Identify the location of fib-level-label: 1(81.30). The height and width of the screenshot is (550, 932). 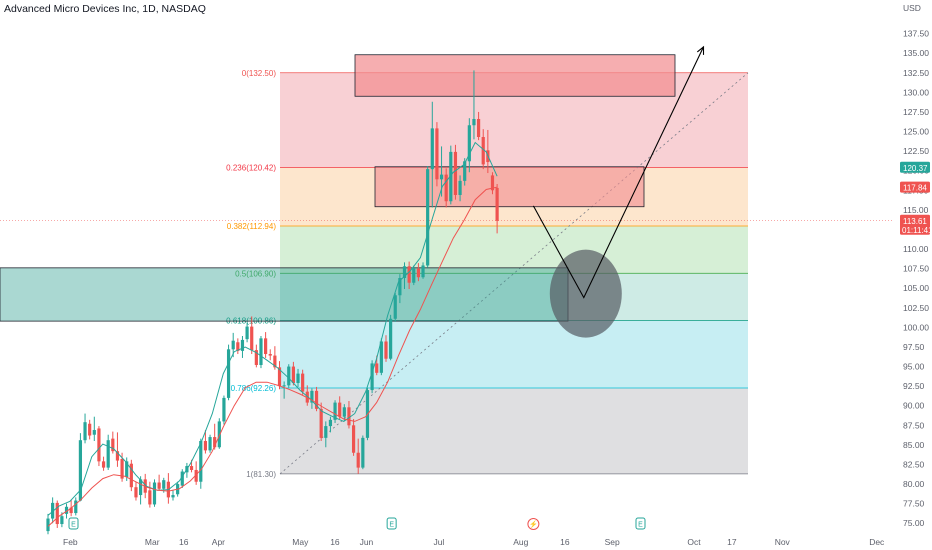
(261, 474).